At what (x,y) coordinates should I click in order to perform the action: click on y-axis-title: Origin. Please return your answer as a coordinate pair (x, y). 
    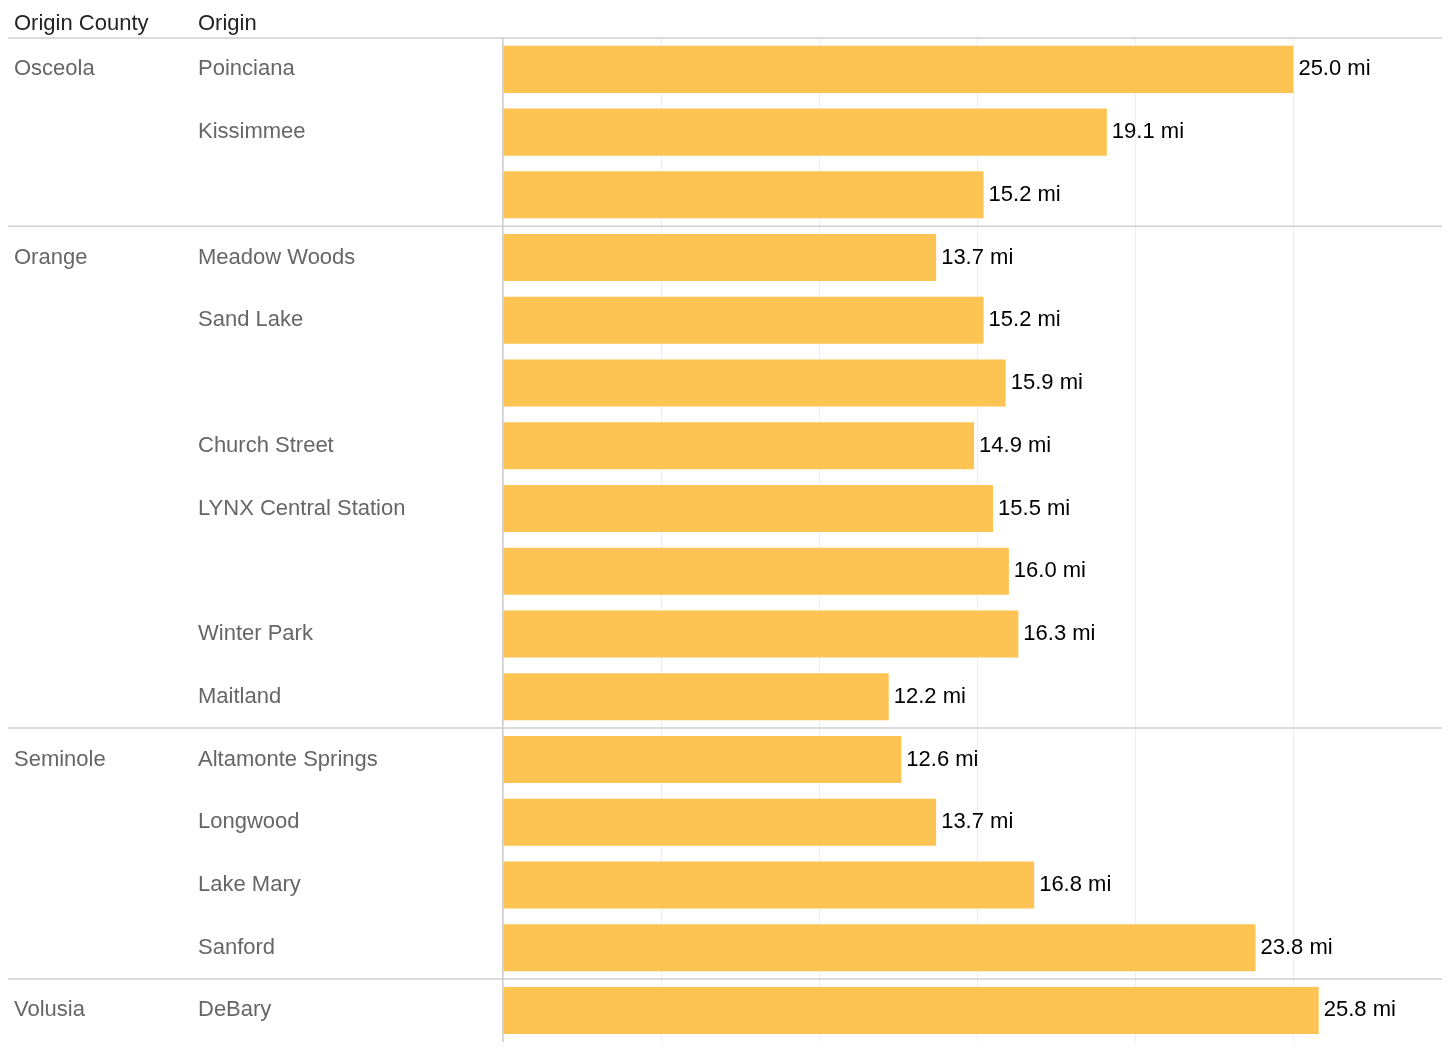
    Looking at the image, I should click on (227, 23).